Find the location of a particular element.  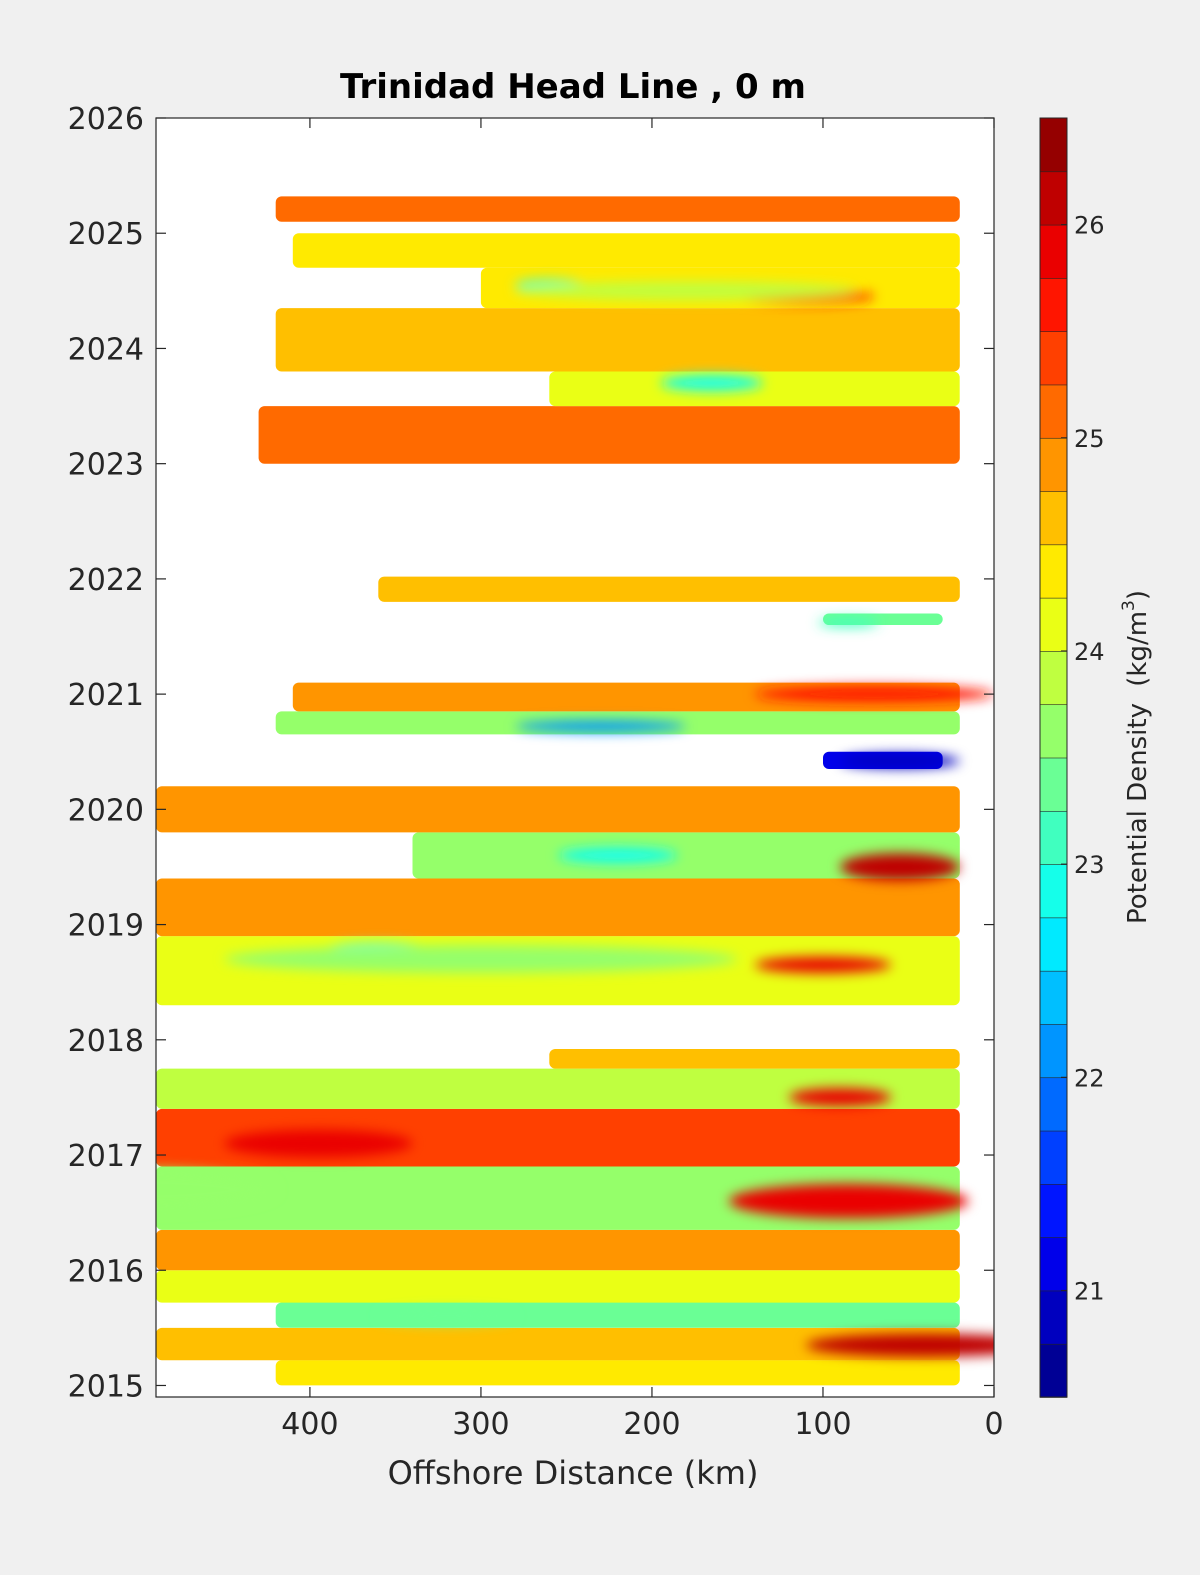

x-tick-label: 0 is located at coordinates (993, 1424).